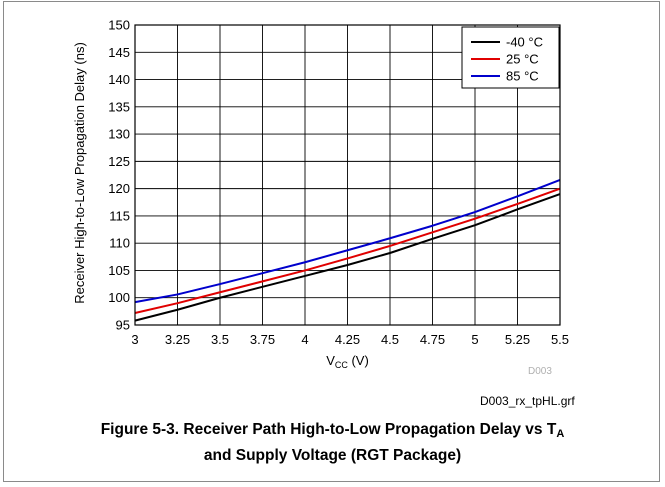 The image size is (665, 487). Describe the element at coordinates (119, 79) in the screenshot. I see `y-tick-label: 140` at that location.